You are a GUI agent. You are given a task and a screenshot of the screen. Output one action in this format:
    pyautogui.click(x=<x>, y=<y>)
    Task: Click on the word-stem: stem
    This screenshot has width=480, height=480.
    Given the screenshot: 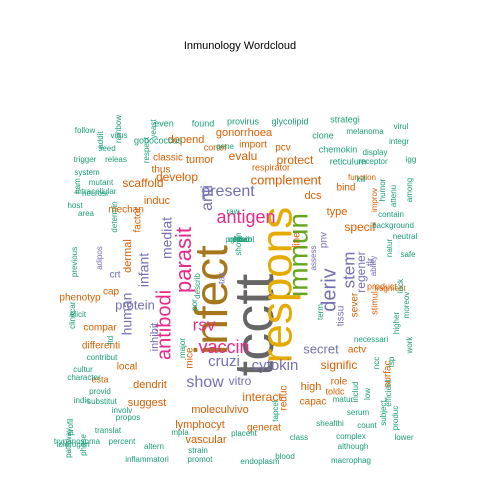 What is the action you would take?
    pyautogui.click(x=348, y=270)
    